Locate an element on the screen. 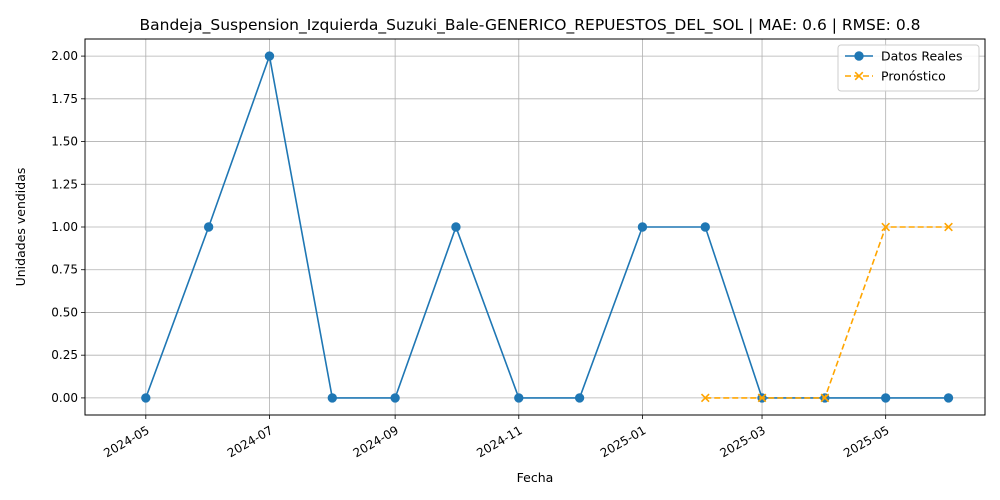 The height and width of the screenshot is (500, 1000). y-tick-label: 1.25 is located at coordinates (64, 184).